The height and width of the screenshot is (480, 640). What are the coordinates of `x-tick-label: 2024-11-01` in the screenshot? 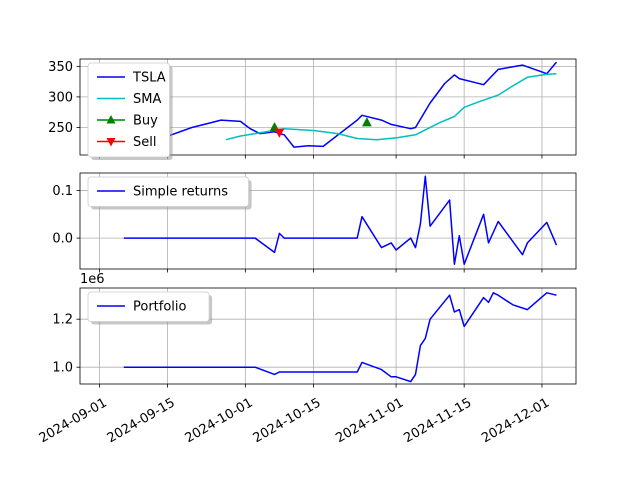 It's located at (369, 420).